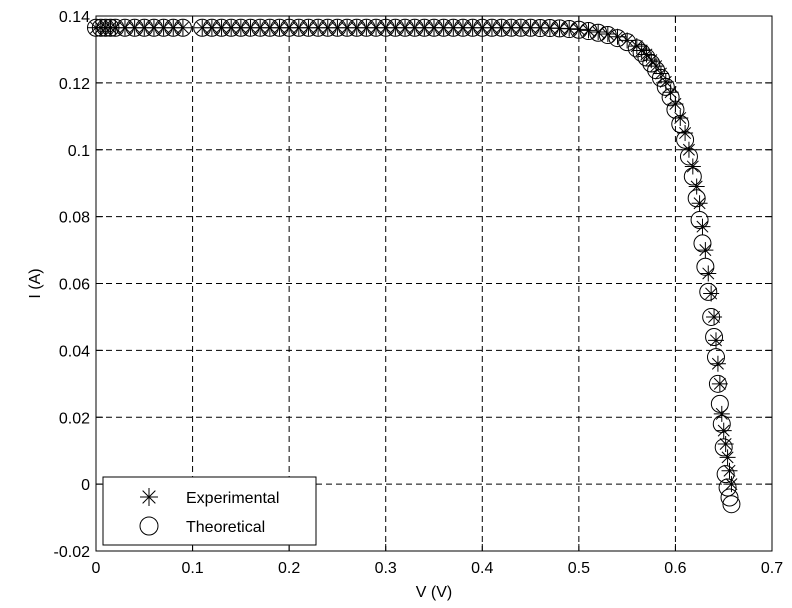 Image resolution: width=792 pixels, height=608 pixels. What do you see at coordinates (74, 84) in the screenshot?
I see `y-tick-label: 0.12` at bounding box center [74, 84].